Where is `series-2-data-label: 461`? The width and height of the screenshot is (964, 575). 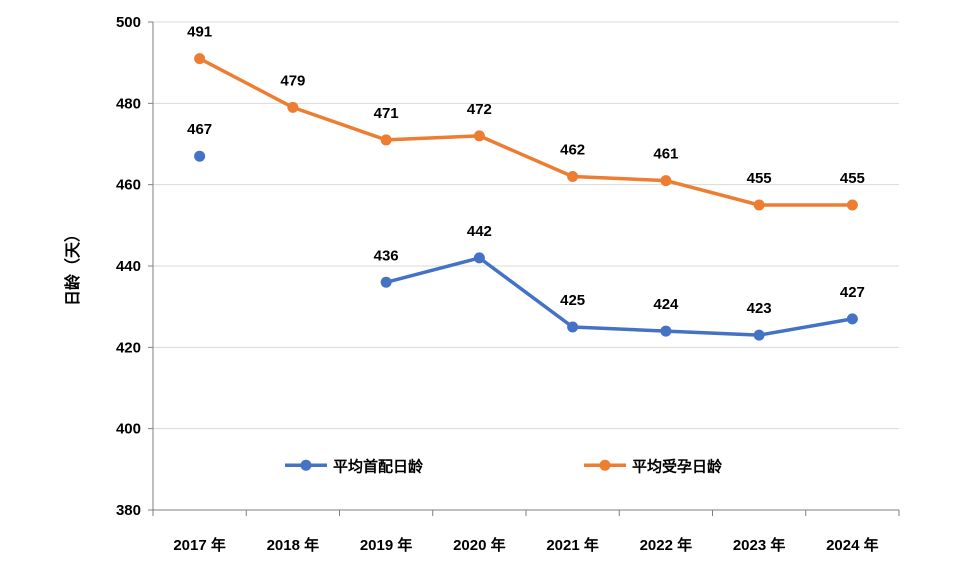
series-2-data-label: 461 is located at coordinates (665, 154).